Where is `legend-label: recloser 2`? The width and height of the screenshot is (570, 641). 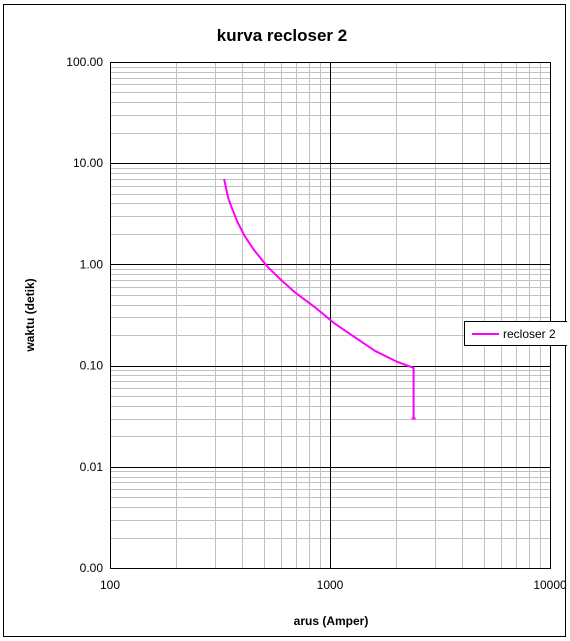 legend-label: recloser 2 is located at coordinates (529, 334).